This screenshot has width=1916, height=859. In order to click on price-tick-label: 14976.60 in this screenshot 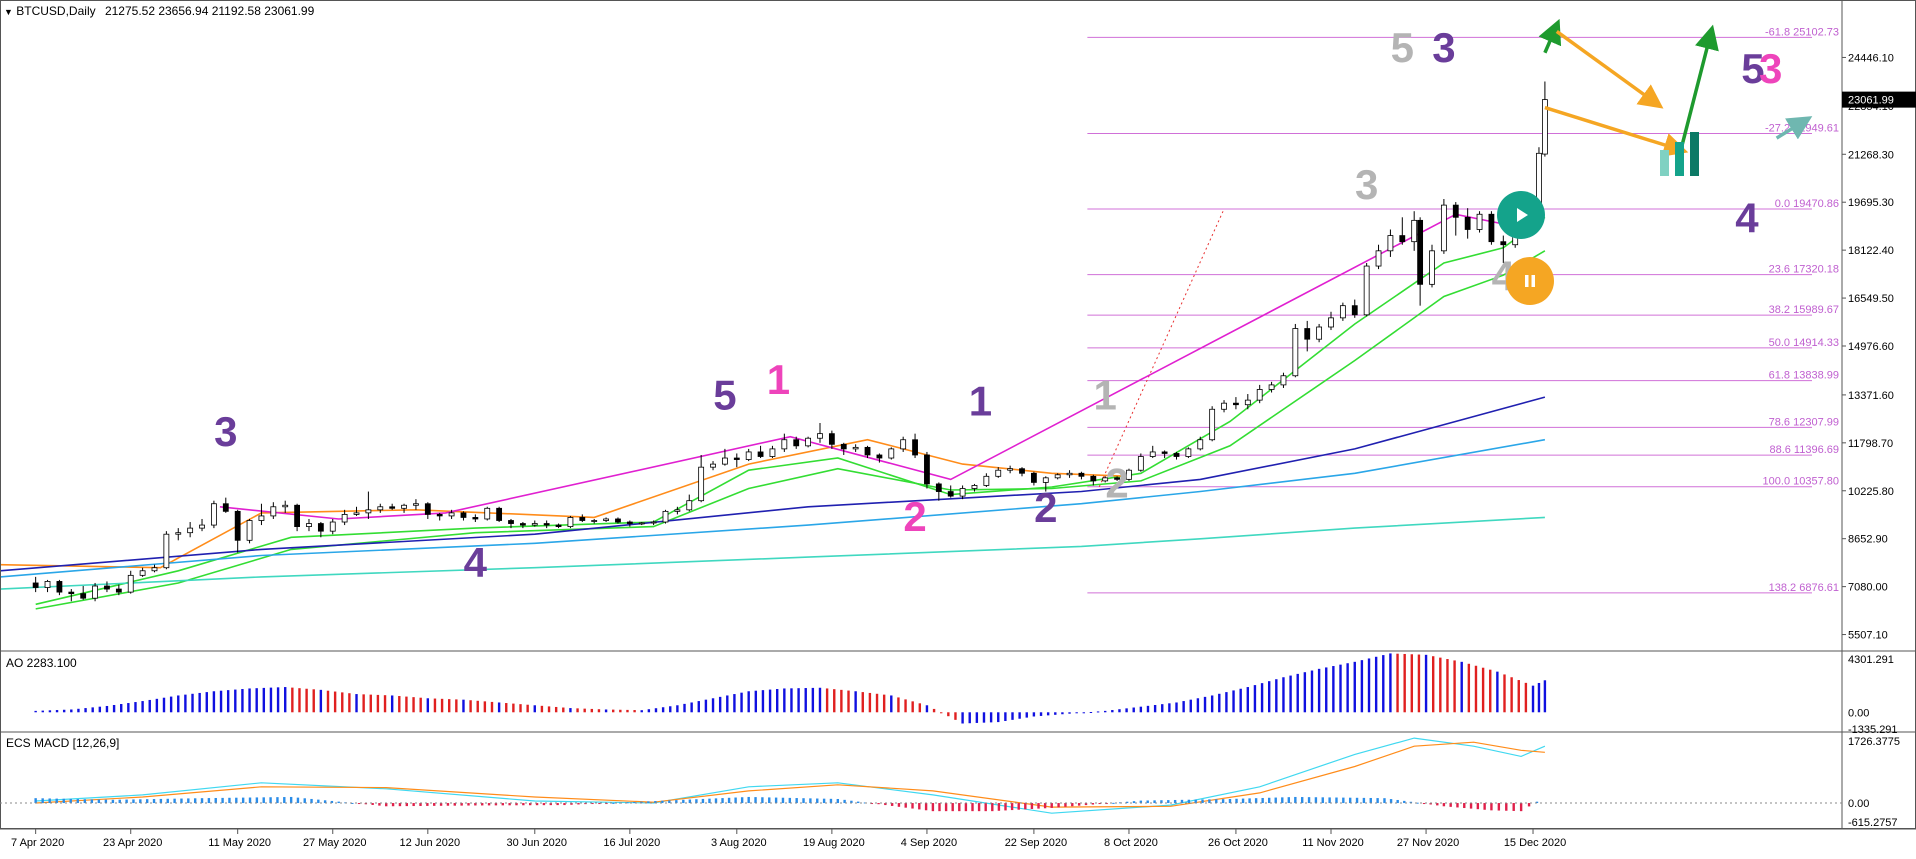, I will do `click(1871, 347)`.